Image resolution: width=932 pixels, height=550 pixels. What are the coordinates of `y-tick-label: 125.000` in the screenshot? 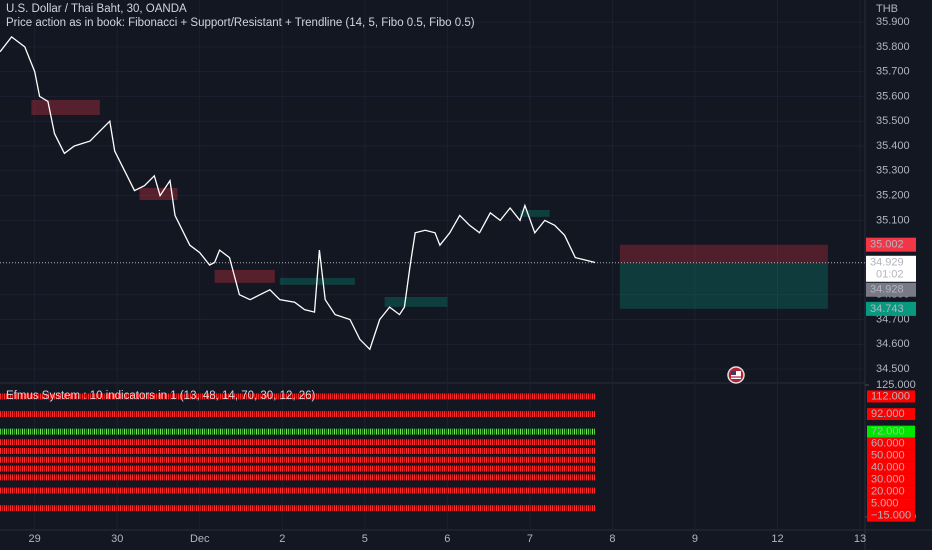 It's located at (896, 385).